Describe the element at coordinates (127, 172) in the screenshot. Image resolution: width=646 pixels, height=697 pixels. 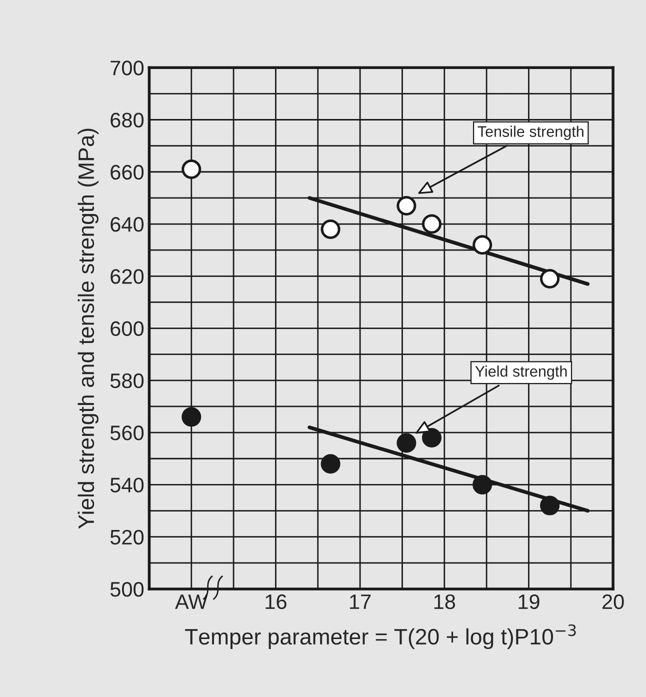
I see `y-tick-label: 660` at that location.